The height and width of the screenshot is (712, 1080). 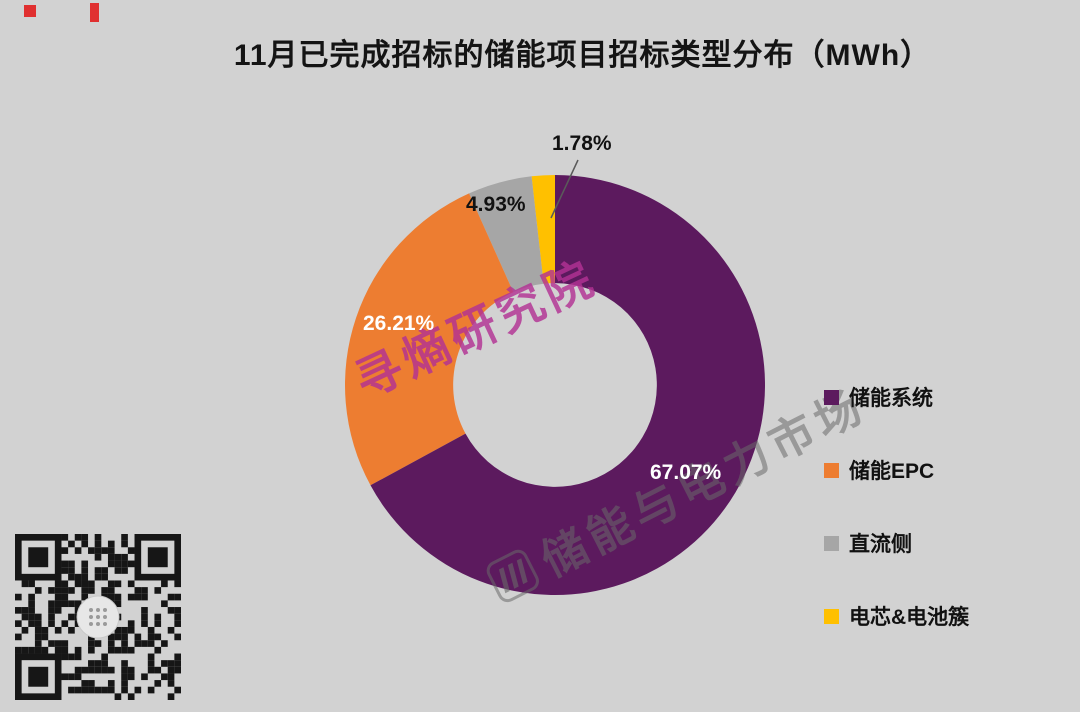 I want to click on legend-swatch-storage-system, so click(x=831, y=397).